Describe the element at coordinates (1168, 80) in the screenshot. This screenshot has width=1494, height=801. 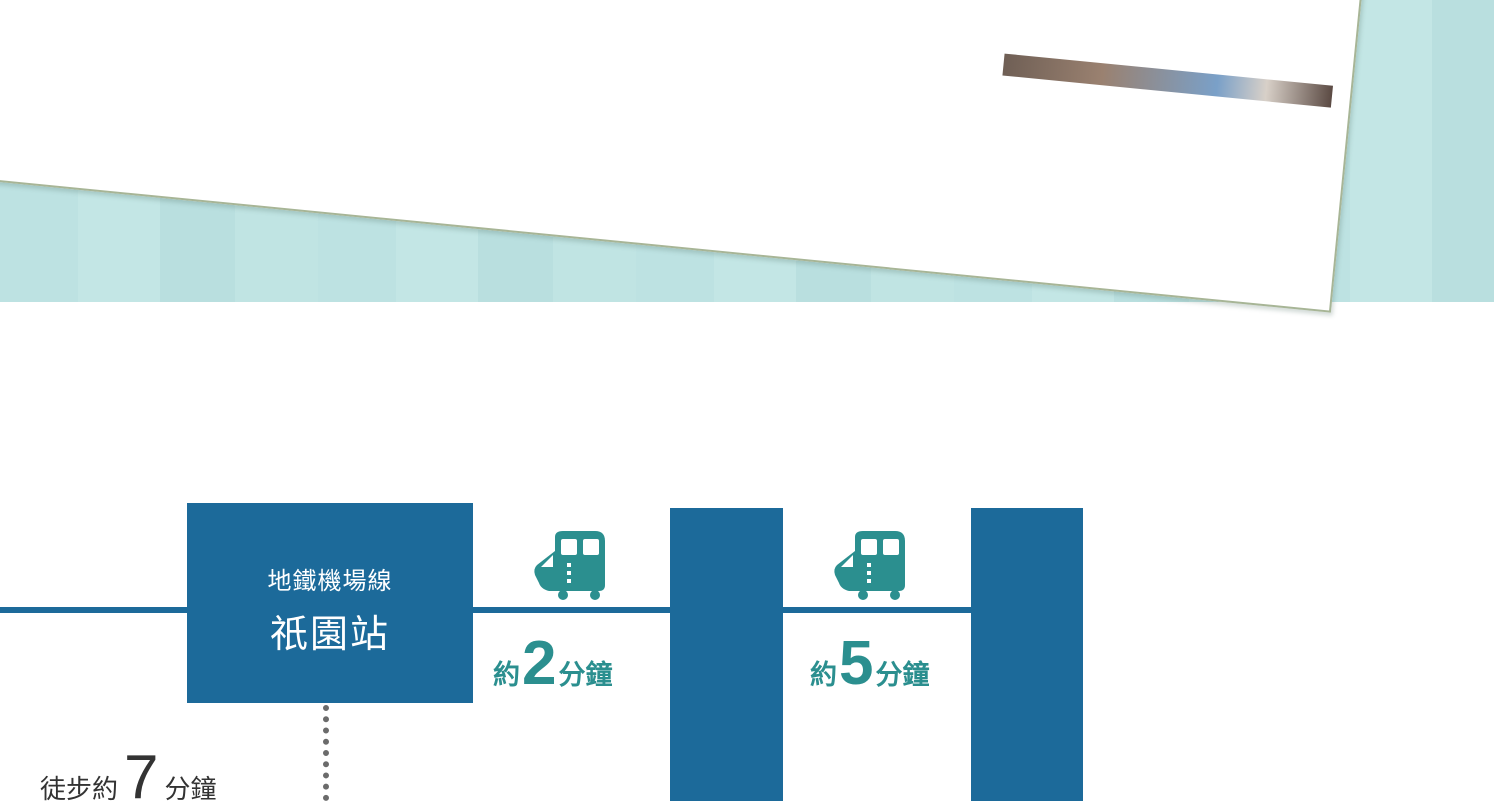
I see `photo-image` at that location.